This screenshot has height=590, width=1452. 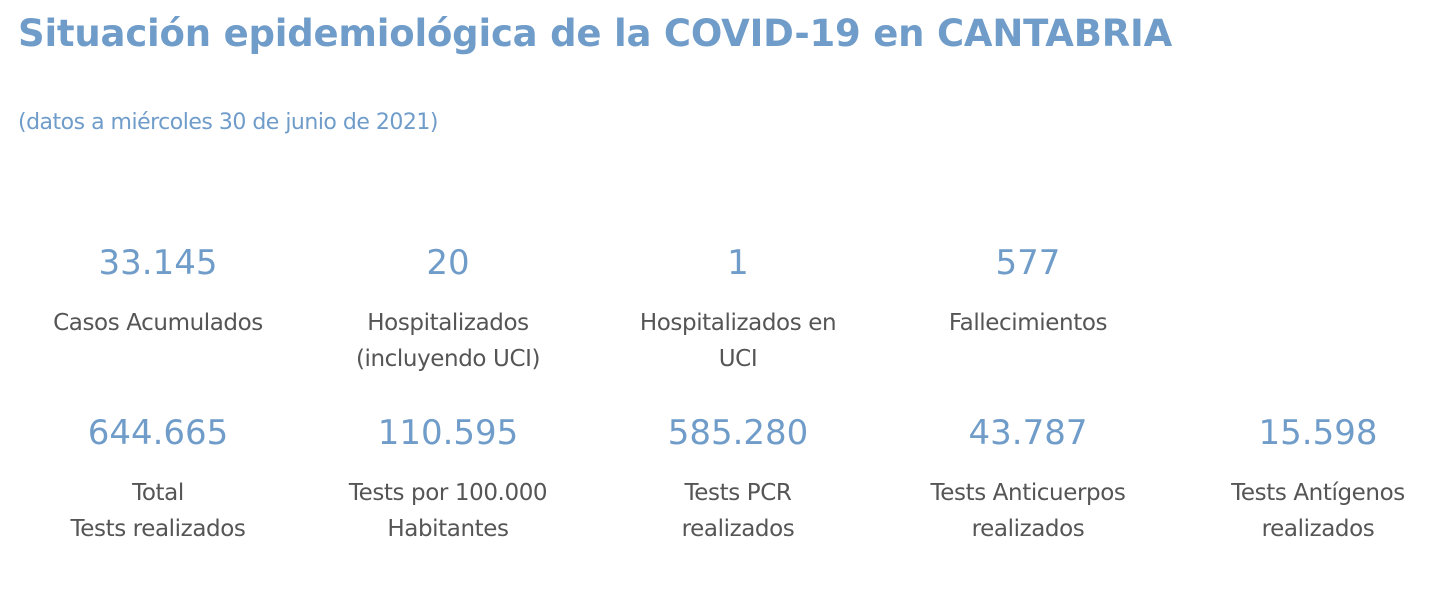 I want to click on stat-label: Casos Acumulados, so click(x=158, y=323).